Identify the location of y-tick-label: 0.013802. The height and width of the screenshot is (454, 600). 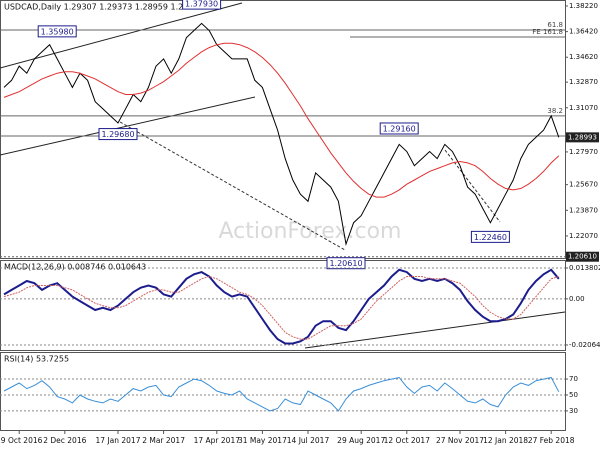
(584, 268).